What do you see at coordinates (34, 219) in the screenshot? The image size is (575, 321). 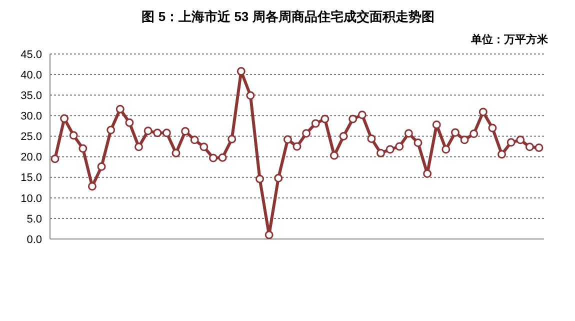 I see `y-tick-label: 5.0` at bounding box center [34, 219].